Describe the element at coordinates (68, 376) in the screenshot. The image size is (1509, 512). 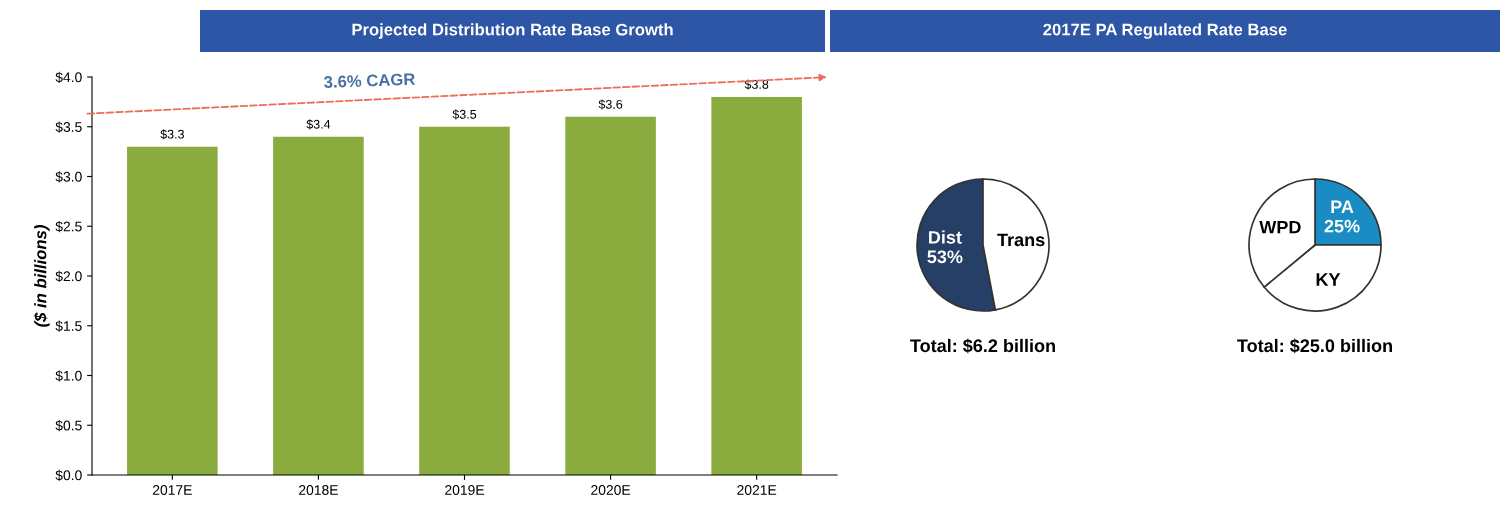
I see `y-tick-label: $1.0` at that location.